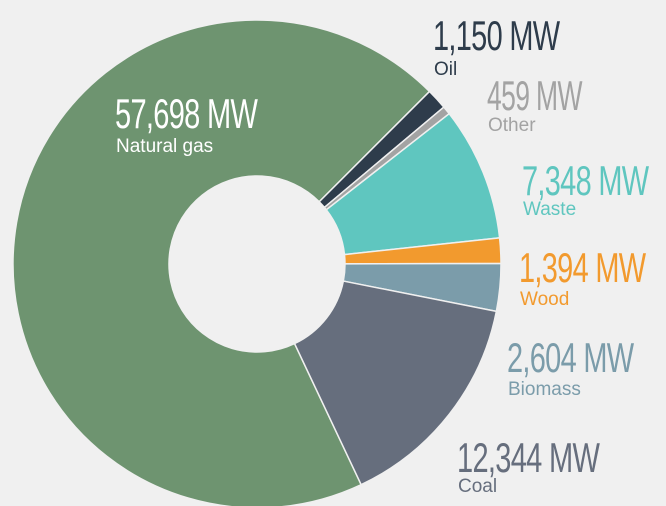 This screenshot has height=506, width=666. I want to click on category-label: Coal, so click(477, 486).